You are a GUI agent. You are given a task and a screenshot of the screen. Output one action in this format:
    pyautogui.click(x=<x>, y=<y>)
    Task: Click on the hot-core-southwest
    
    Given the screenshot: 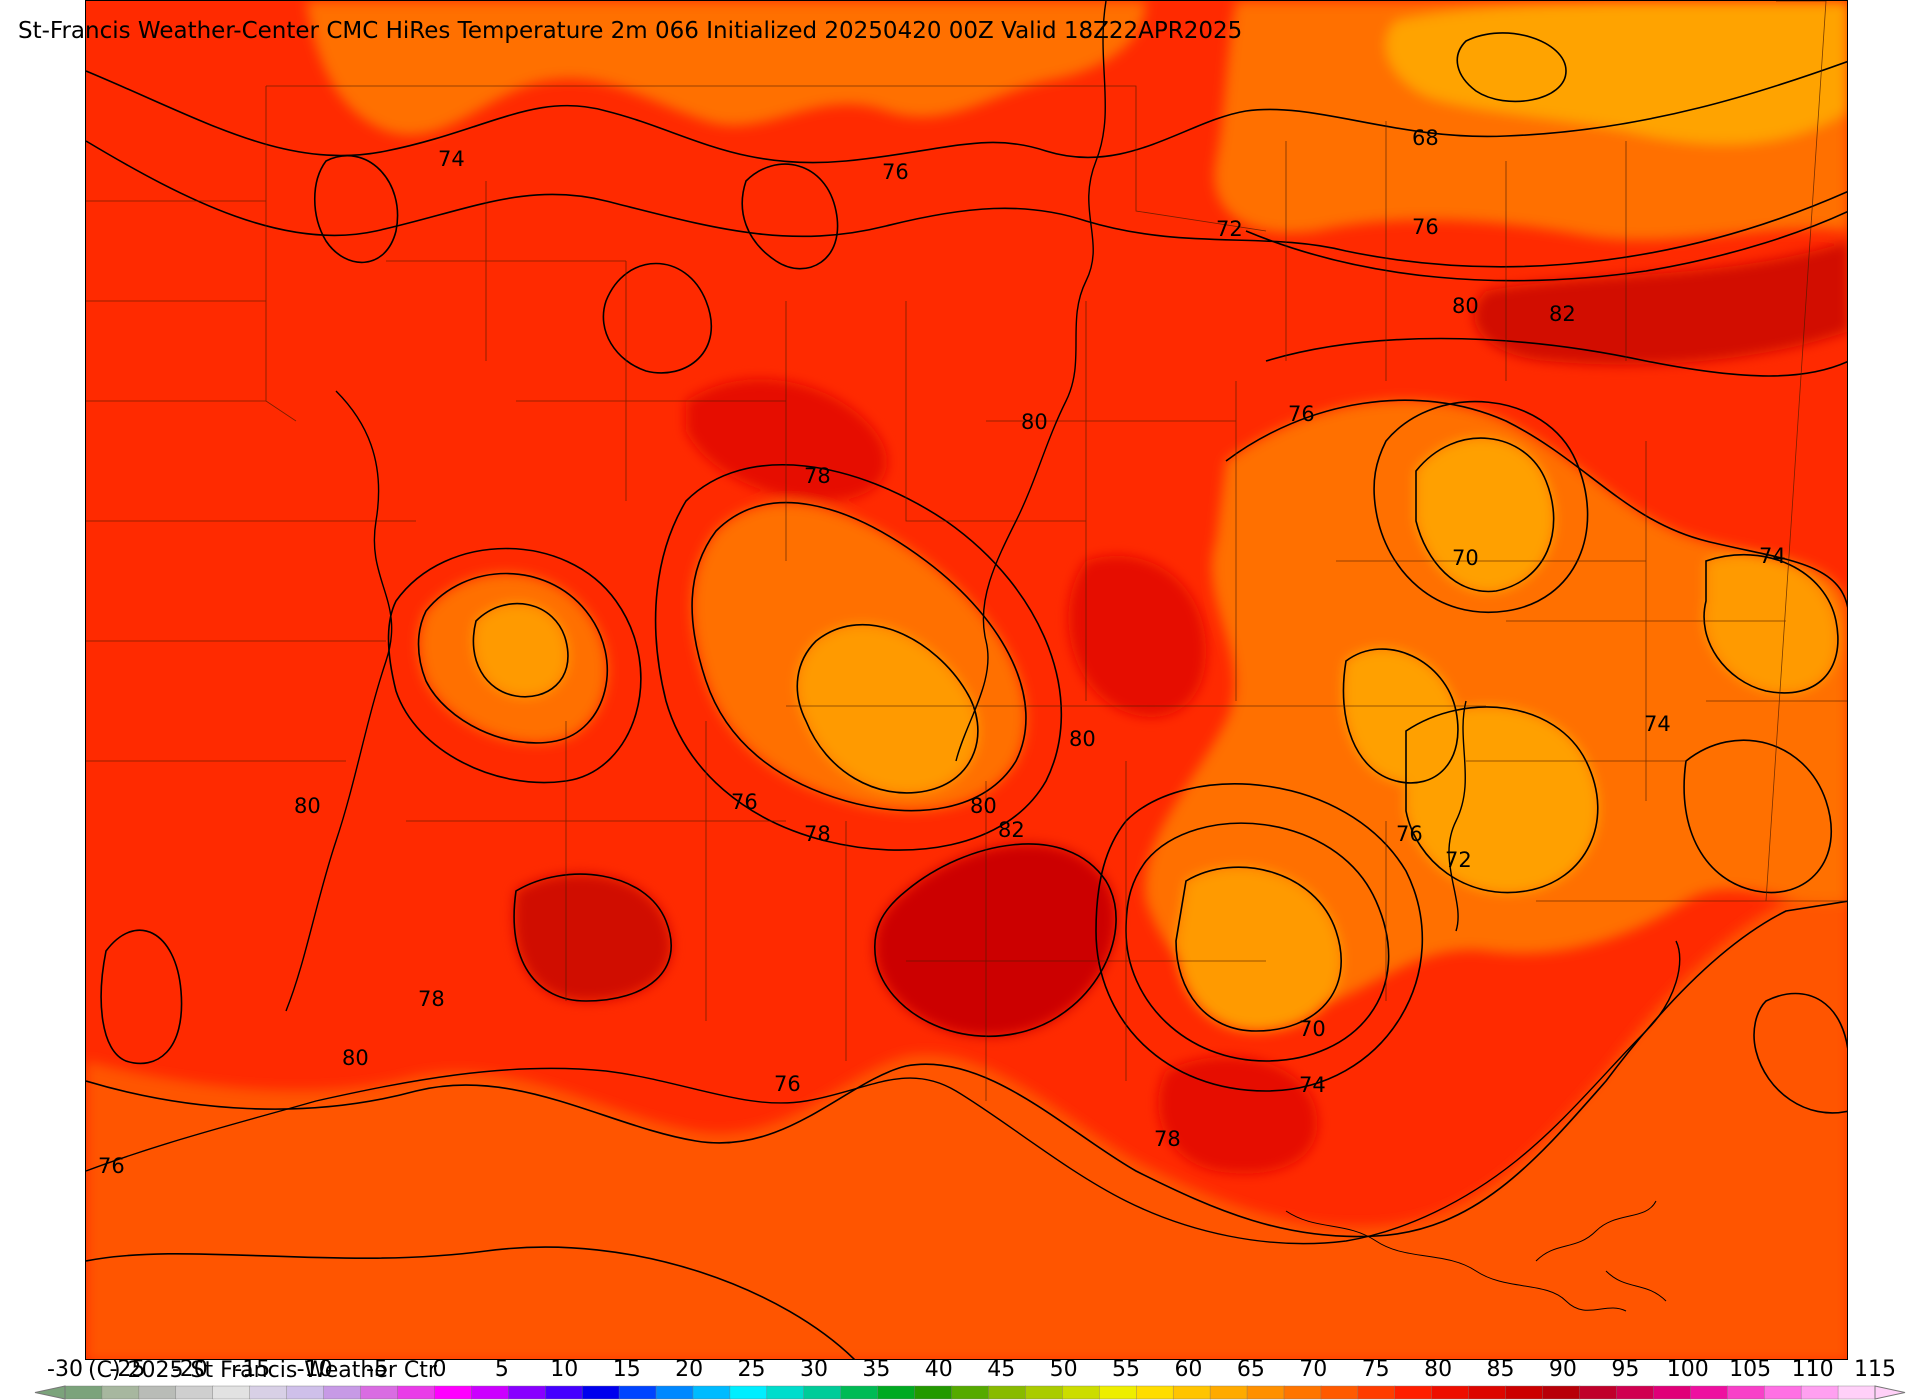 What is the action you would take?
    pyautogui.click(x=593, y=937)
    